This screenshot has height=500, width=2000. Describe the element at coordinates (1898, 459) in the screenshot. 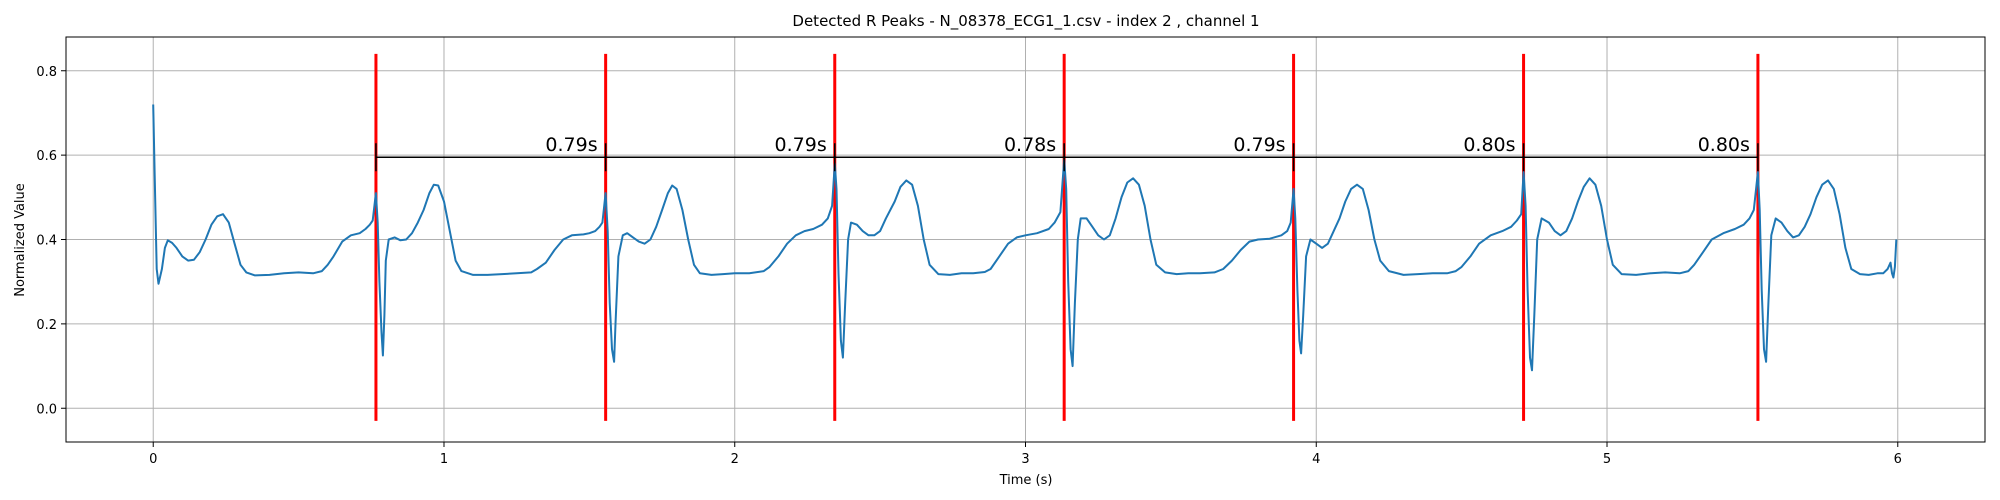

I see `x-tick-label: 6` at that location.